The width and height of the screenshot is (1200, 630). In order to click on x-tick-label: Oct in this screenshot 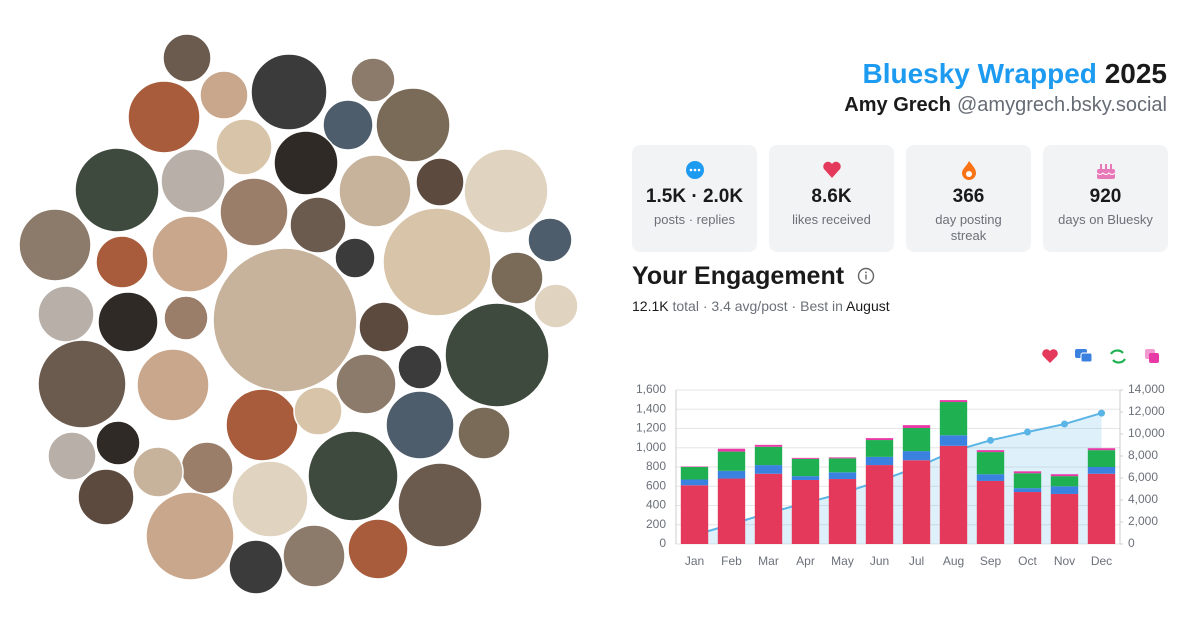, I will do `click(1027, 561)`.